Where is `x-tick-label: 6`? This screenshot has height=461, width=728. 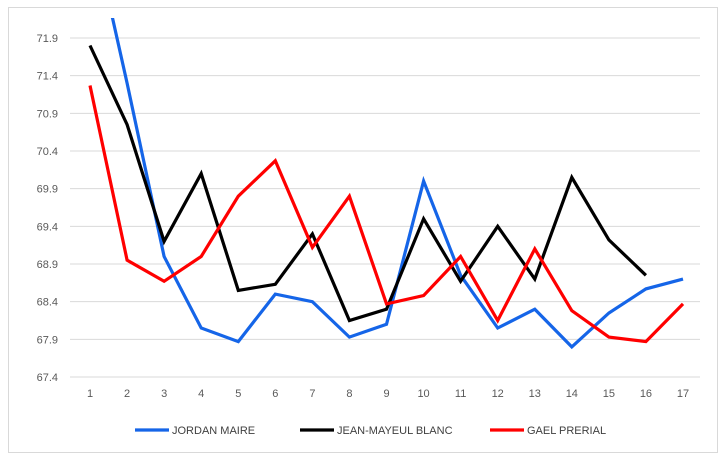
x-tick-label: 6 is located at coordinates (275, 394).